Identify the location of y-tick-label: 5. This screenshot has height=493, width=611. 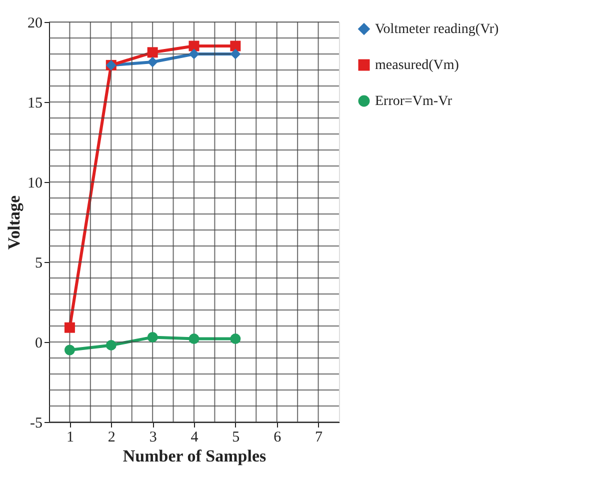
(38, 264).